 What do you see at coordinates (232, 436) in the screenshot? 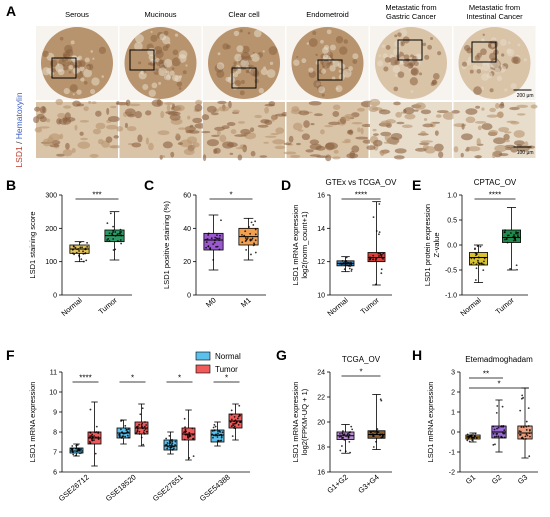
I see `point-F-t3` at bounding box center [232, 436].